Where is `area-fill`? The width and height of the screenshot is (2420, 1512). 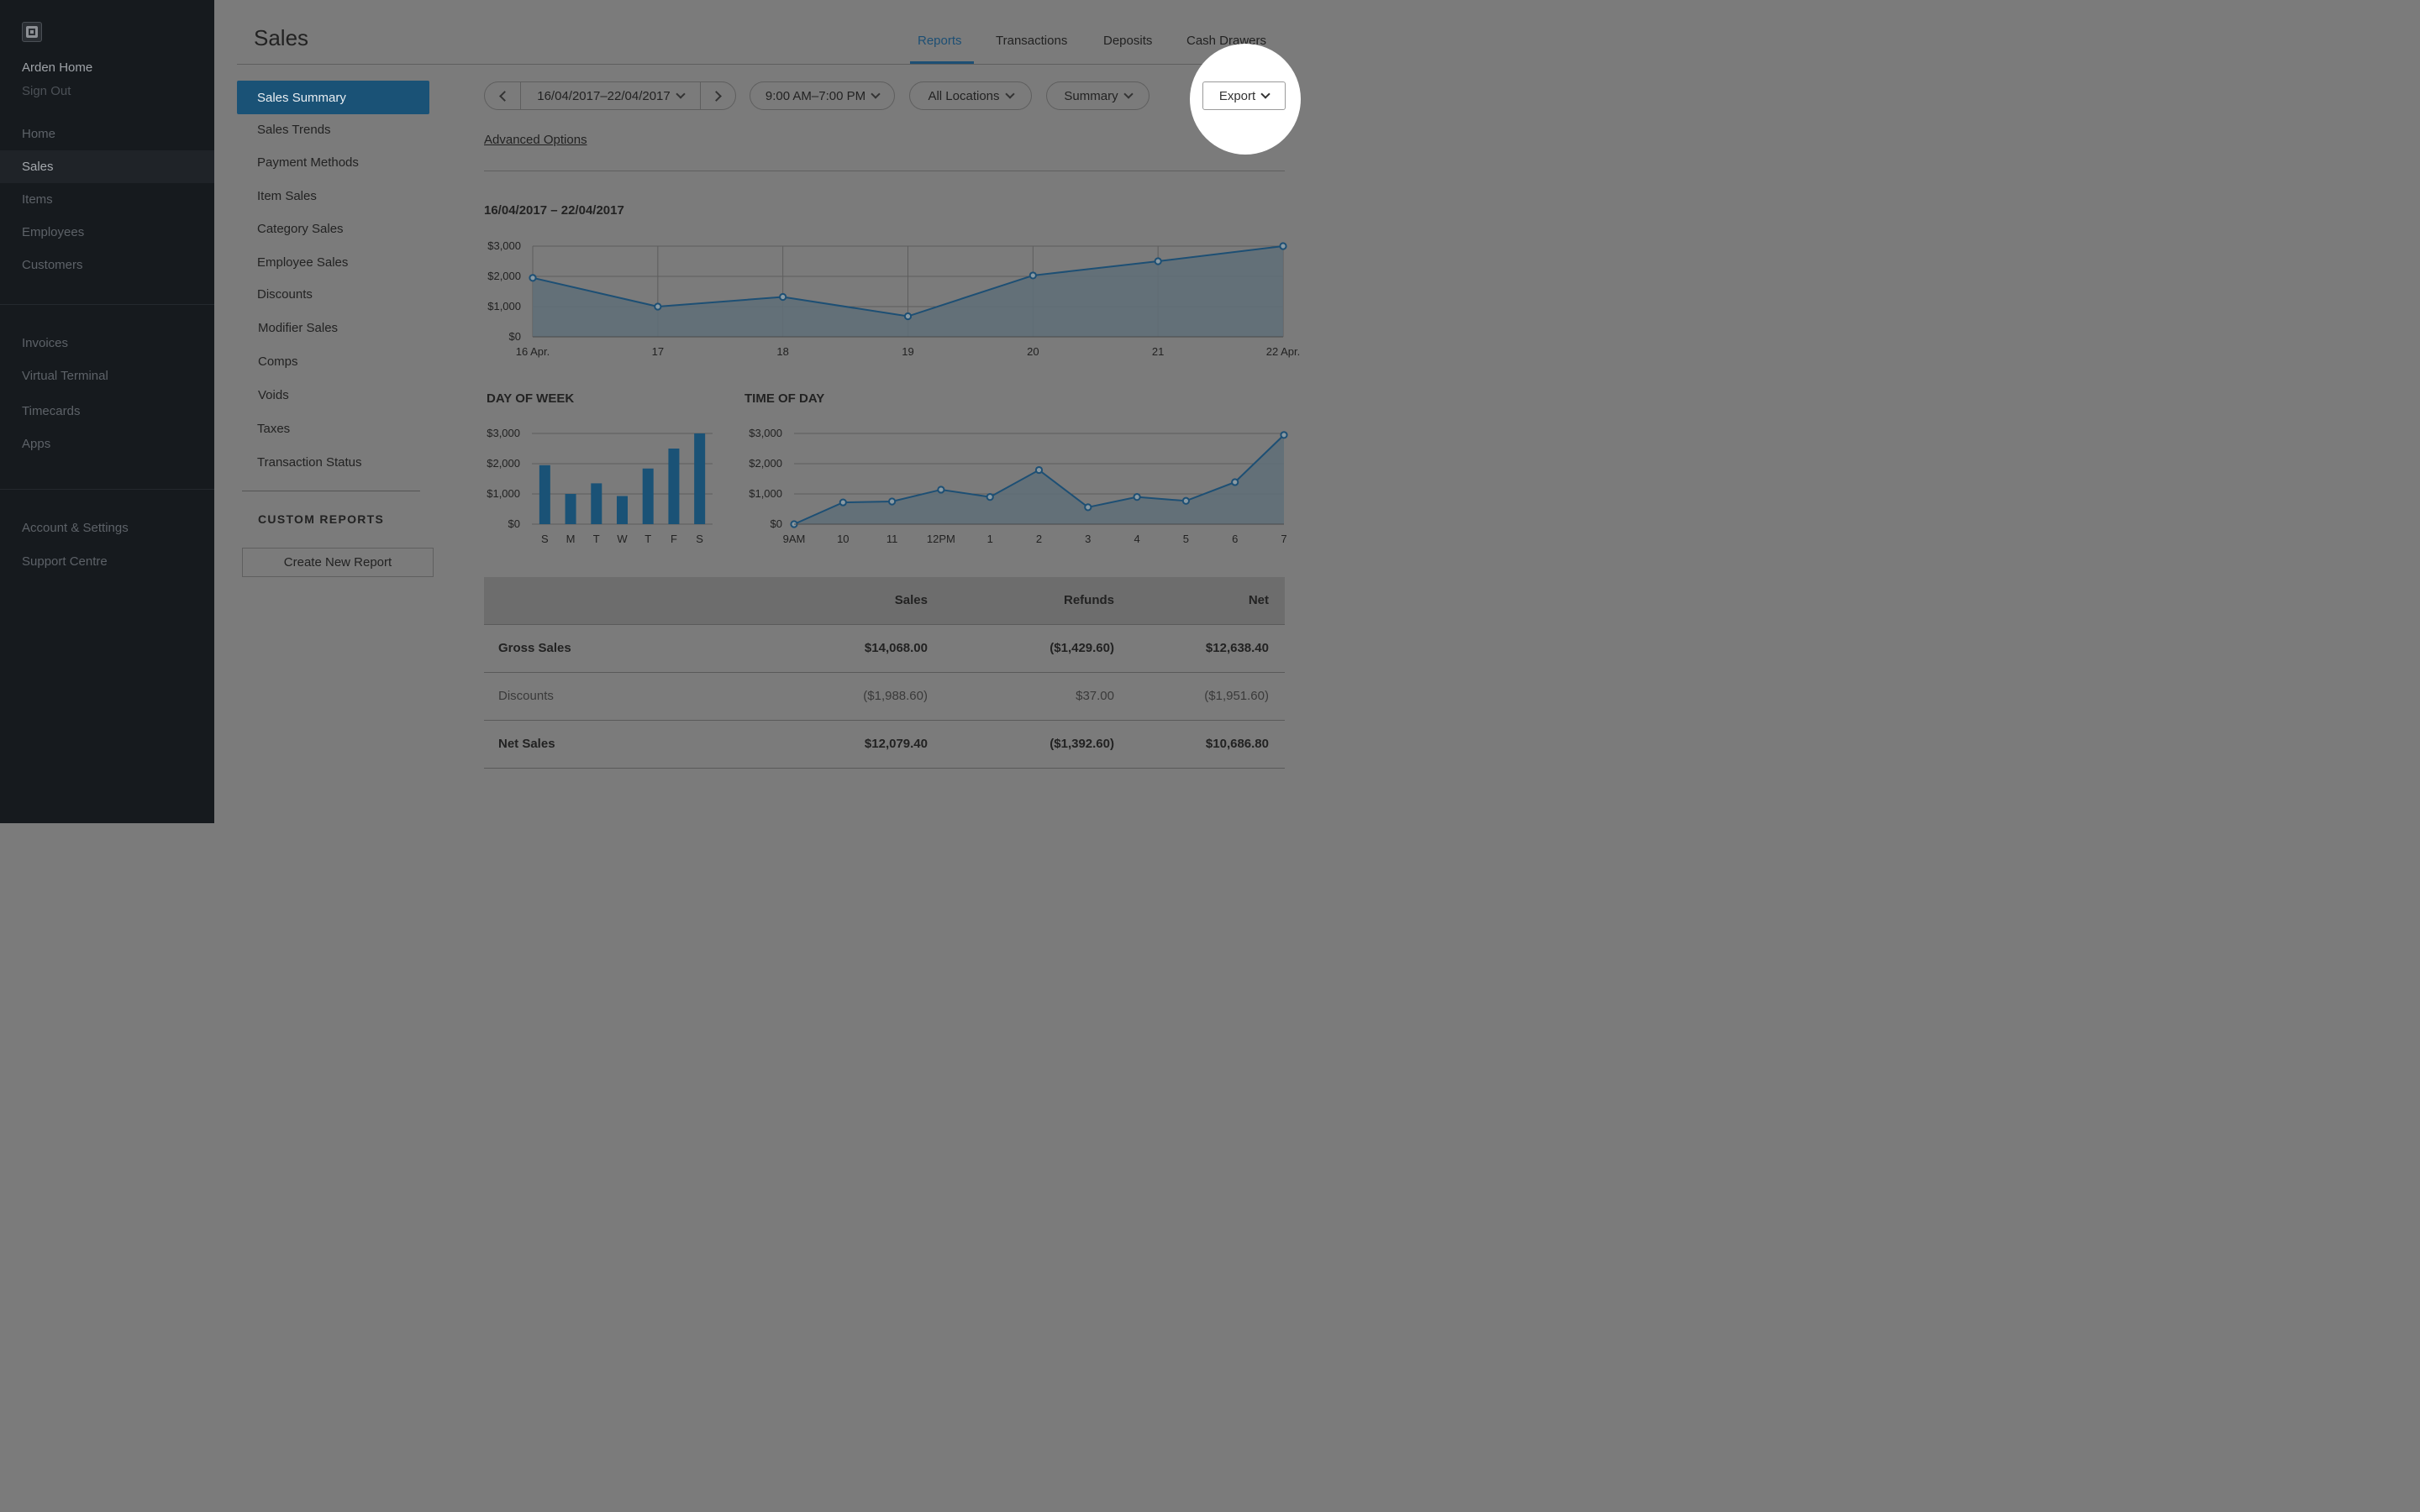
area-fill is located at coordinates (1039, 479).